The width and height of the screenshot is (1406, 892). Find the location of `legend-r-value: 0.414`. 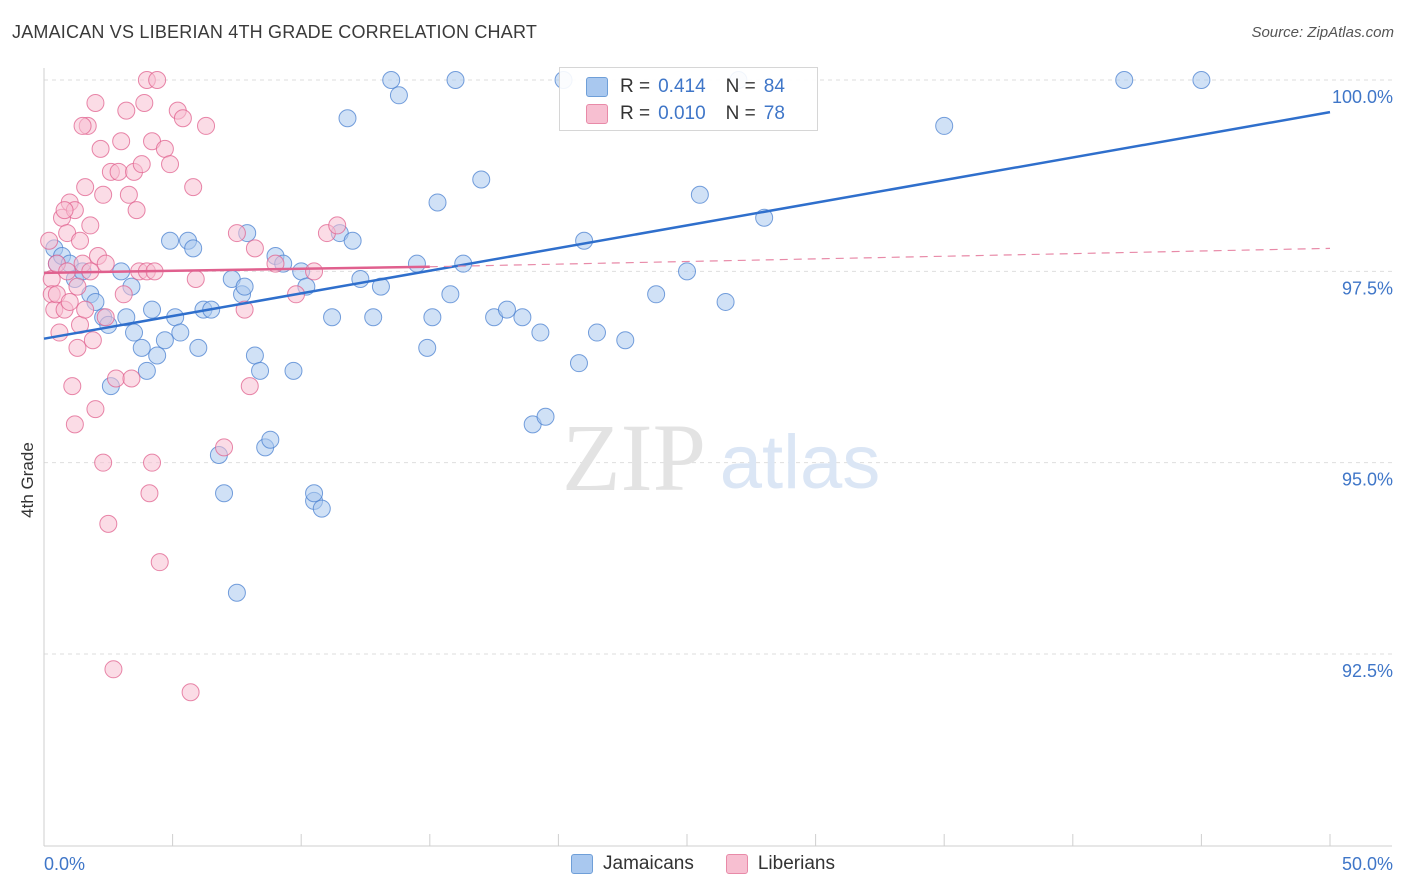

legend-r-value: 0.414 is located at coordinates (682, 86).